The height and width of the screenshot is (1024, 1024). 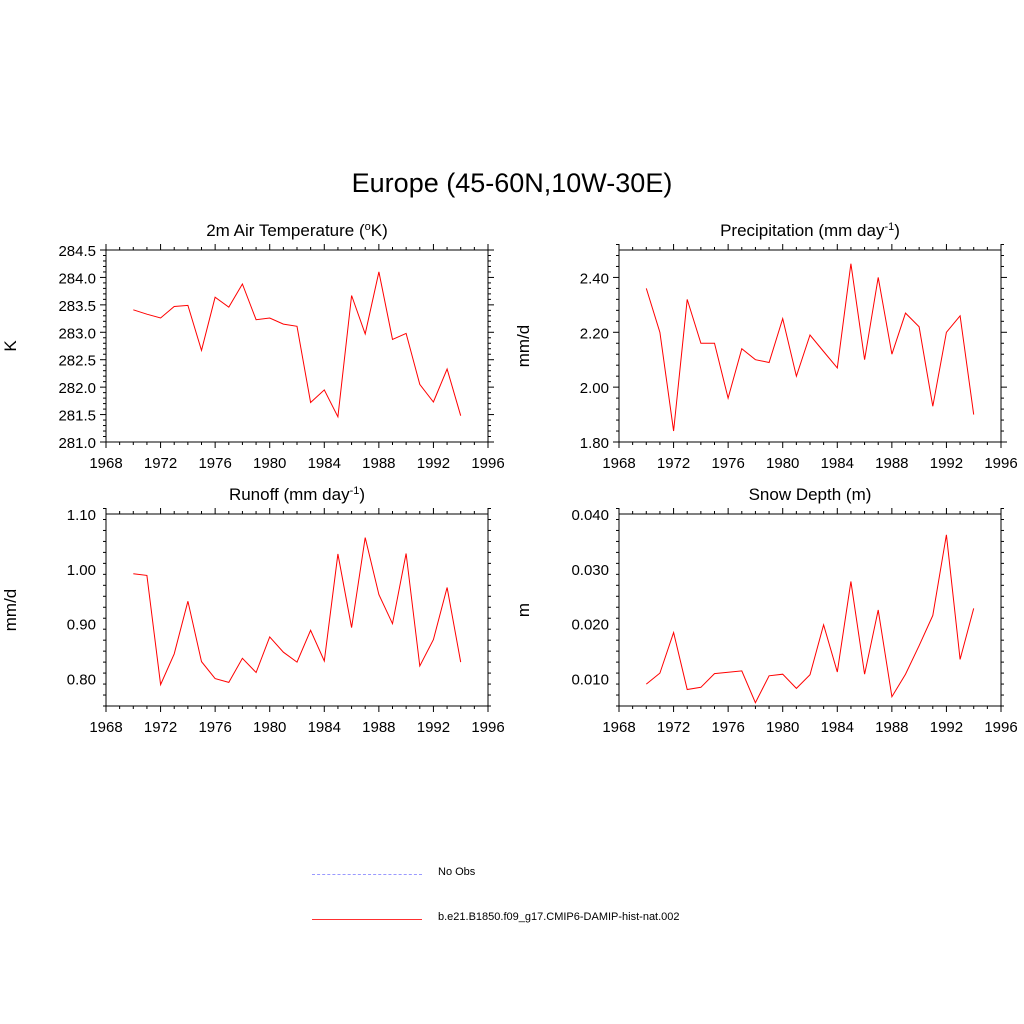 What do you see at coordinates (810, 230) in the screenshot?
I see `panel-title: Precipitation (mm day-1)` at bounding box center [810, 230].